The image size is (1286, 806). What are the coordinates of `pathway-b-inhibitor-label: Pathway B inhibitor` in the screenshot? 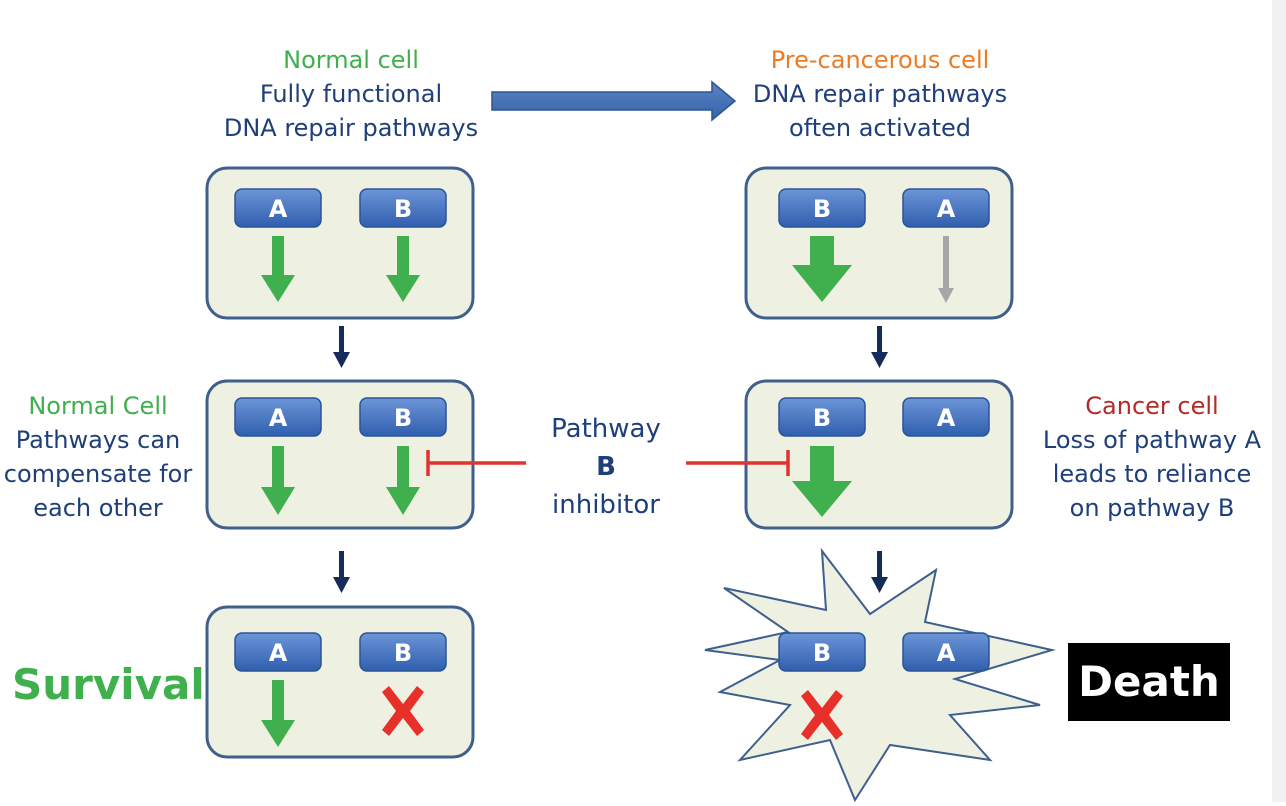 It's located at (606, 467).